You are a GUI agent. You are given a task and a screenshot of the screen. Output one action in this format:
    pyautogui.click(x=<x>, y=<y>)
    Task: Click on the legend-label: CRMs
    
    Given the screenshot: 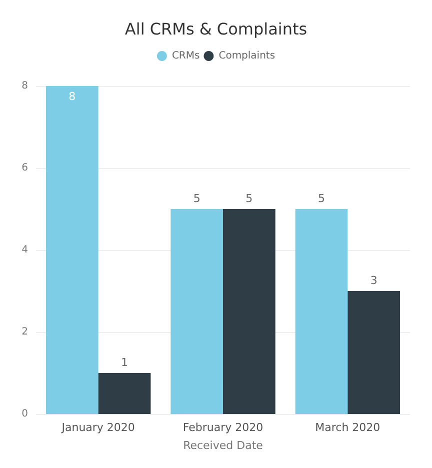 What is the action you would take?
    pyautogui.click(x=186, y=56)
    